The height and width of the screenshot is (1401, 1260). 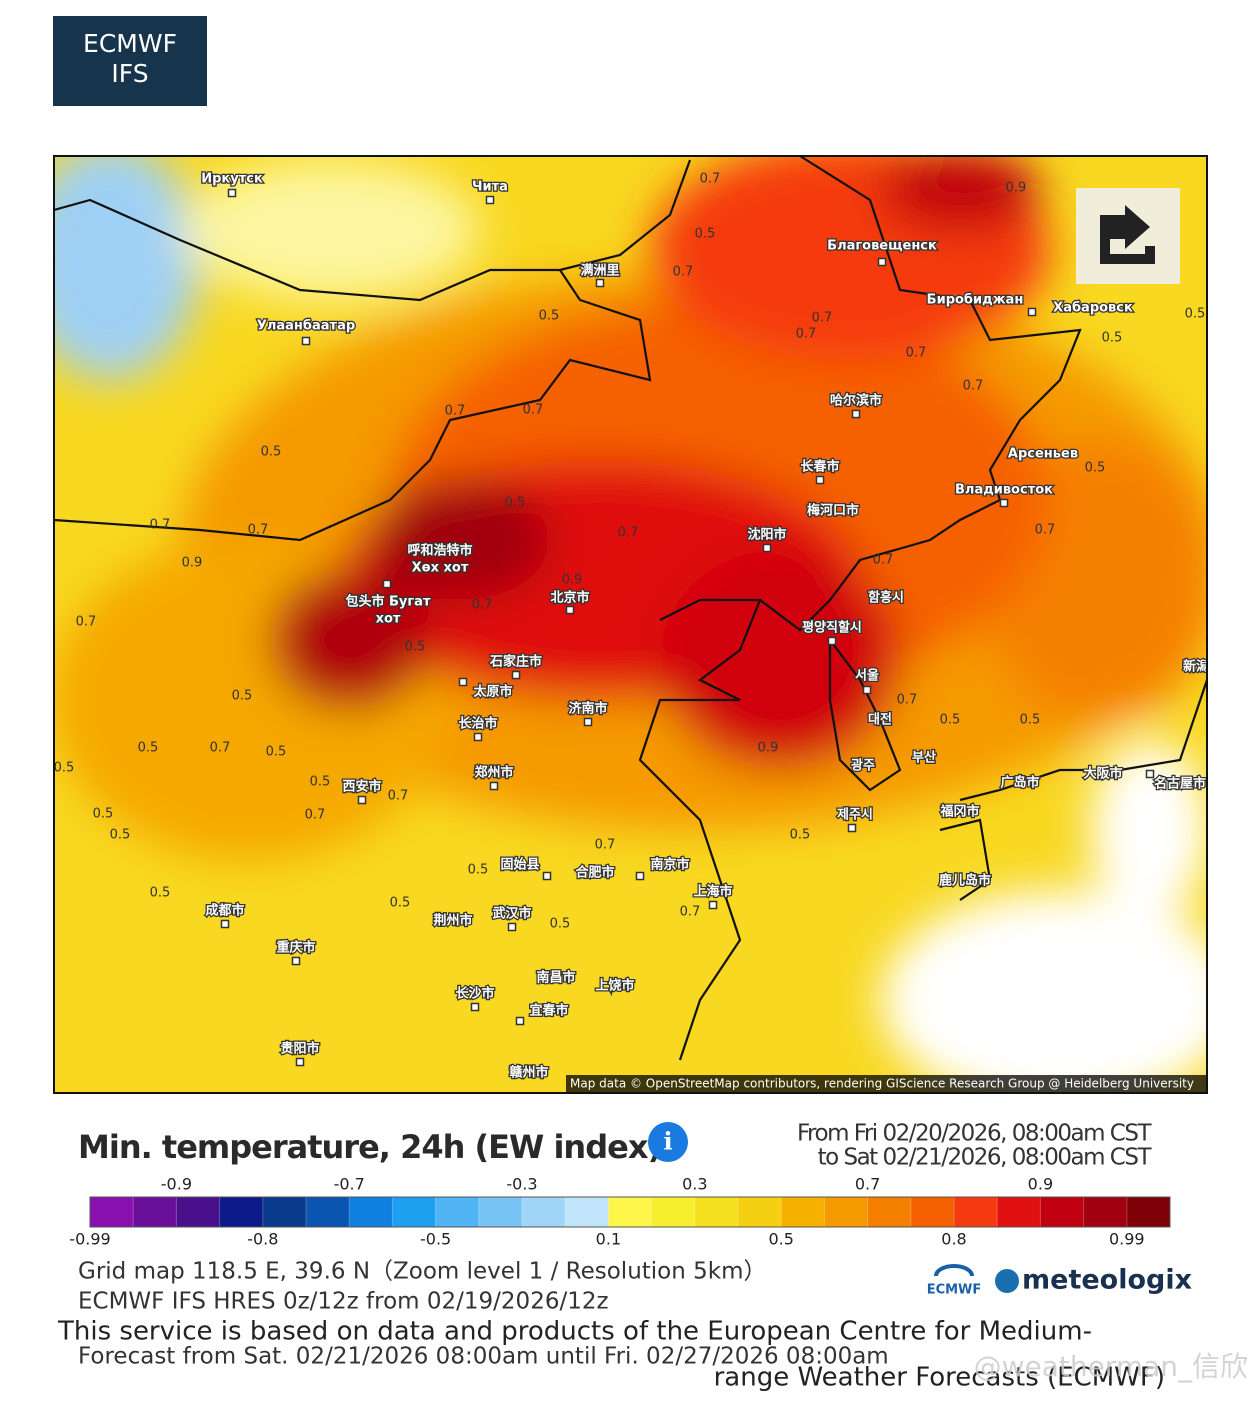 I want to click on svg-text: i, so click(x=667, y=1141).